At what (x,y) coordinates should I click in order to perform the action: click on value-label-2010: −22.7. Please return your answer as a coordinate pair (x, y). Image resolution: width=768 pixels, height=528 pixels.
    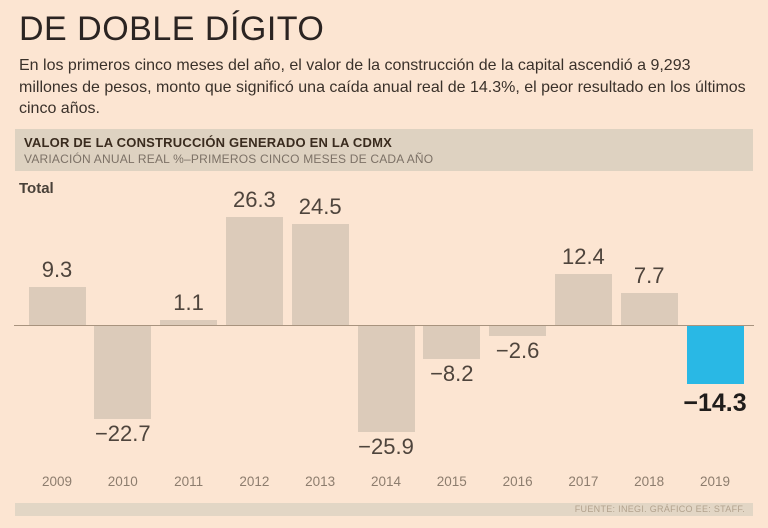
    Looking at the image, I should click on (122, 433).